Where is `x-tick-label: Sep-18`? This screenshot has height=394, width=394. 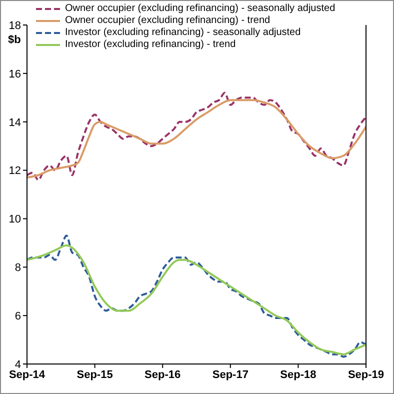 x-tick-label: Sep-18 is located at coordinates (298, 374).